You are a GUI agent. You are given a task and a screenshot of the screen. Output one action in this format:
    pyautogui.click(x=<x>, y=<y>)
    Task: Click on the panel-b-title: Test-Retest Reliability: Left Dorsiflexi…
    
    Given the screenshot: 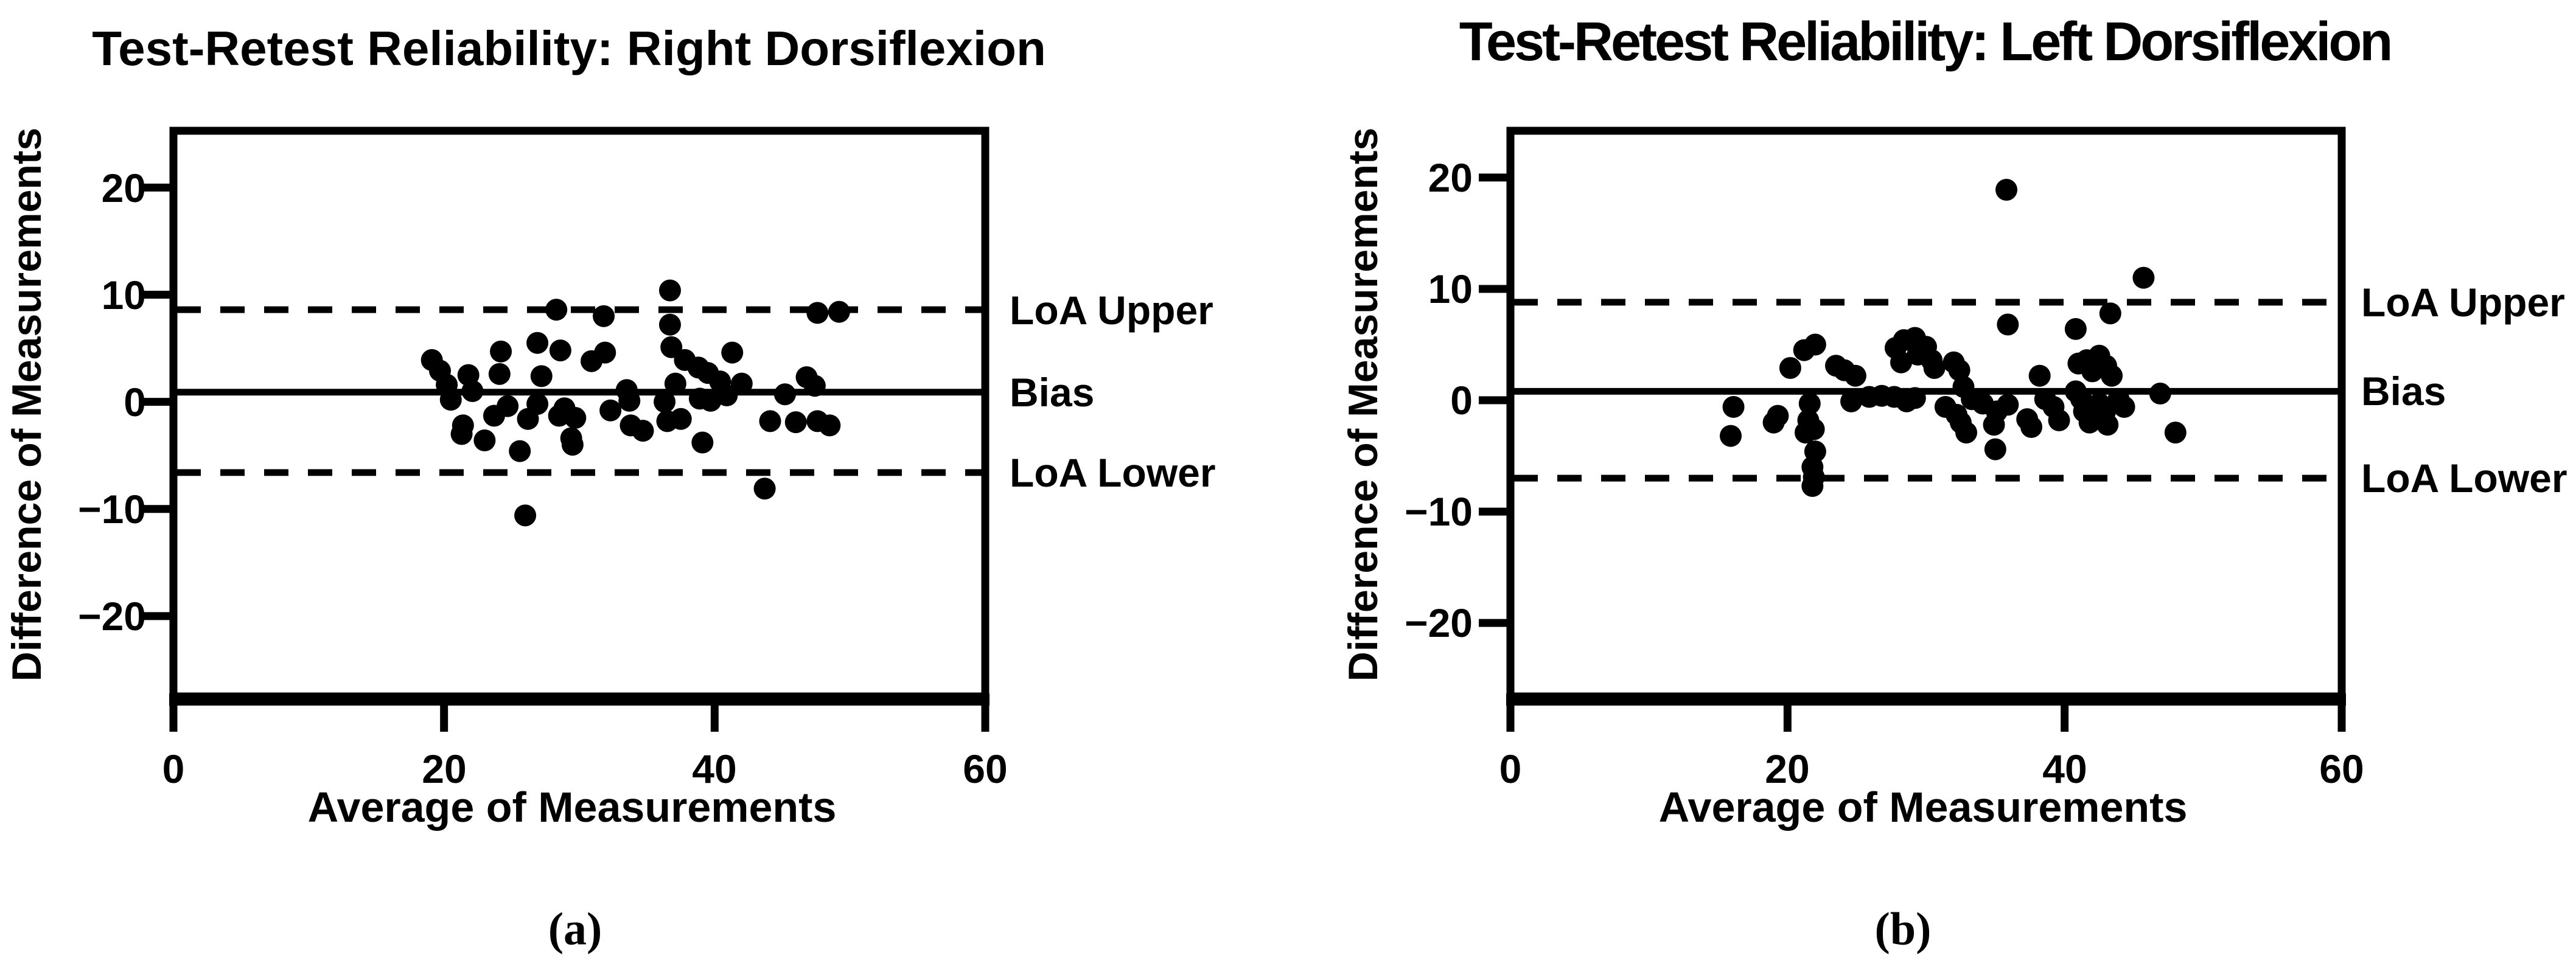 What is the action you would take?
    pyautogui.click(x=1926, y=42)
    